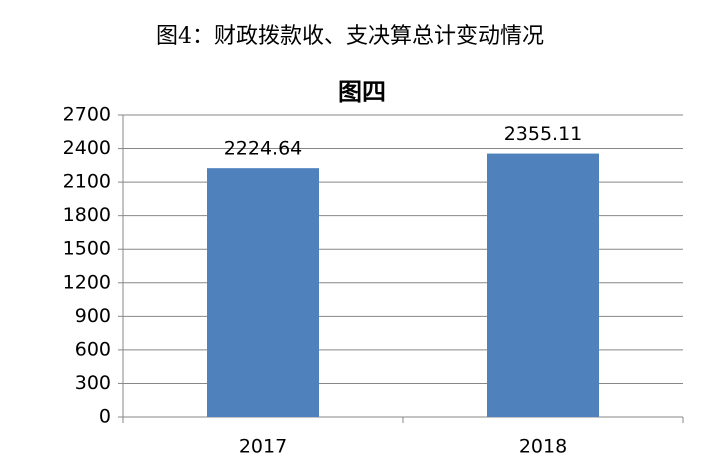 The image size is (709, 474). What do you see at coordinates (93, 316) in the screenshot?
I see `y-tick-label: 900` at bounding box center [93, 316].